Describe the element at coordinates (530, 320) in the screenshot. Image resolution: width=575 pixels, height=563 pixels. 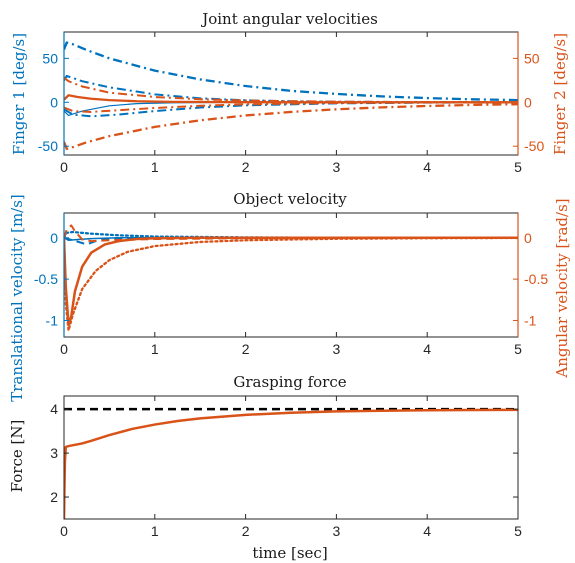
I see `y-tick-label-right: -1` at that location.